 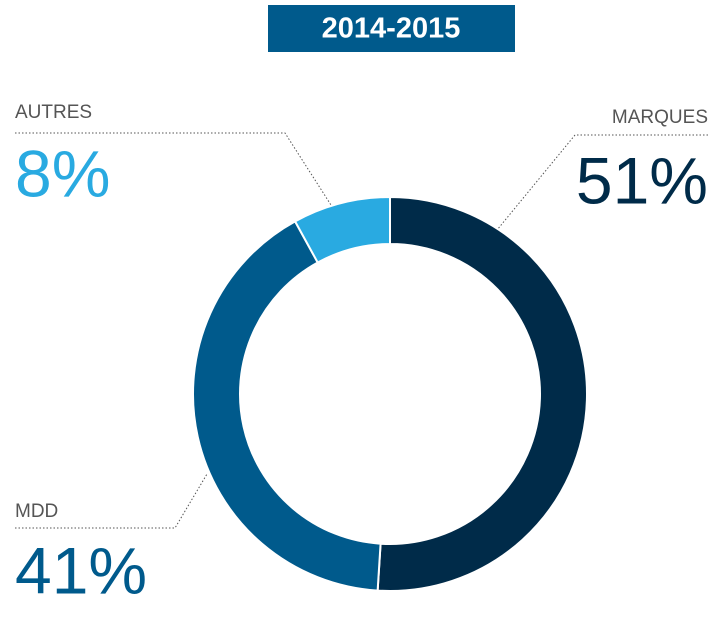 I want to click on chart-title: 2014-2015, so click(x=391, y=29).